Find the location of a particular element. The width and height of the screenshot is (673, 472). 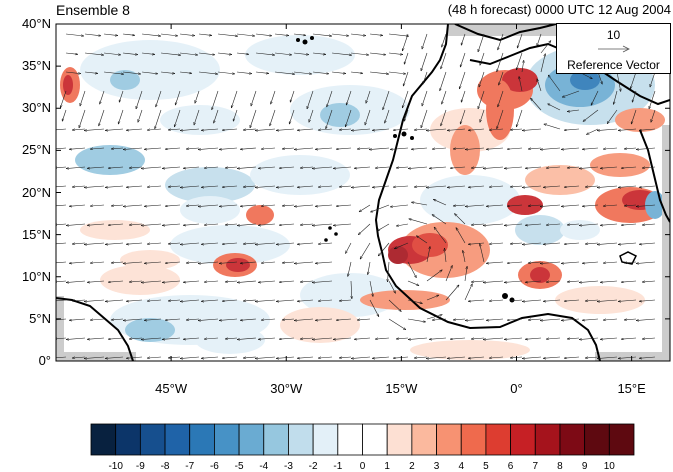

lat-label: 15°N is located at coordinates (36, 234).